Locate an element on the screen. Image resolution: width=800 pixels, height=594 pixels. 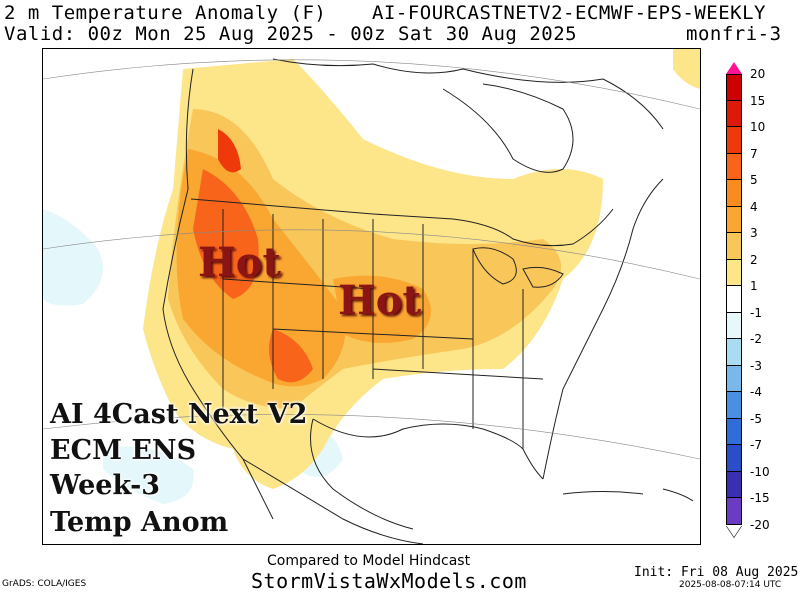
colorbar-label: -3 is located at coordinates (756, 365).